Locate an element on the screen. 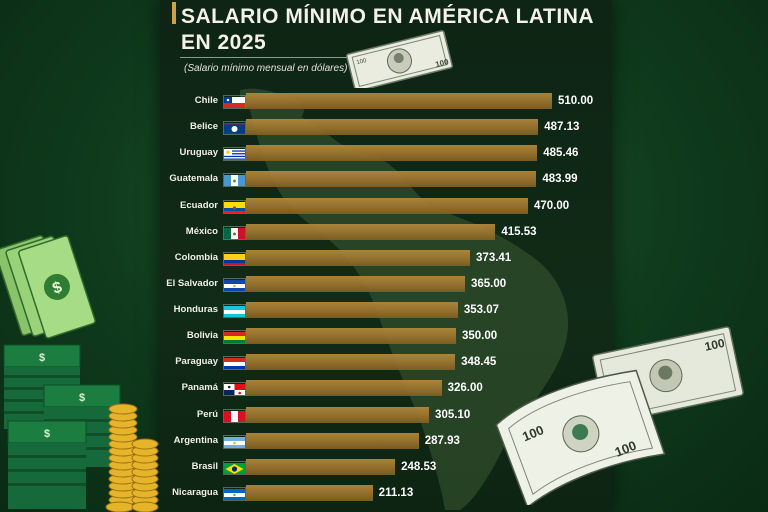 The height and width of the screenshot is (512, 768). paraguay-flag-icon is located at coordinates (234, 363).